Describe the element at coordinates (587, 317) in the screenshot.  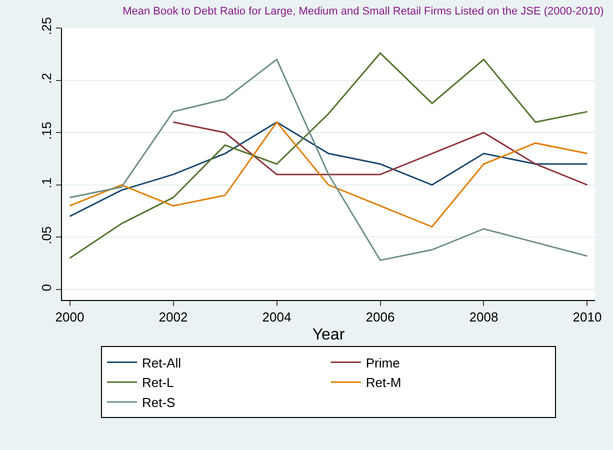
I see `x-tick-label: 2010` at that location.